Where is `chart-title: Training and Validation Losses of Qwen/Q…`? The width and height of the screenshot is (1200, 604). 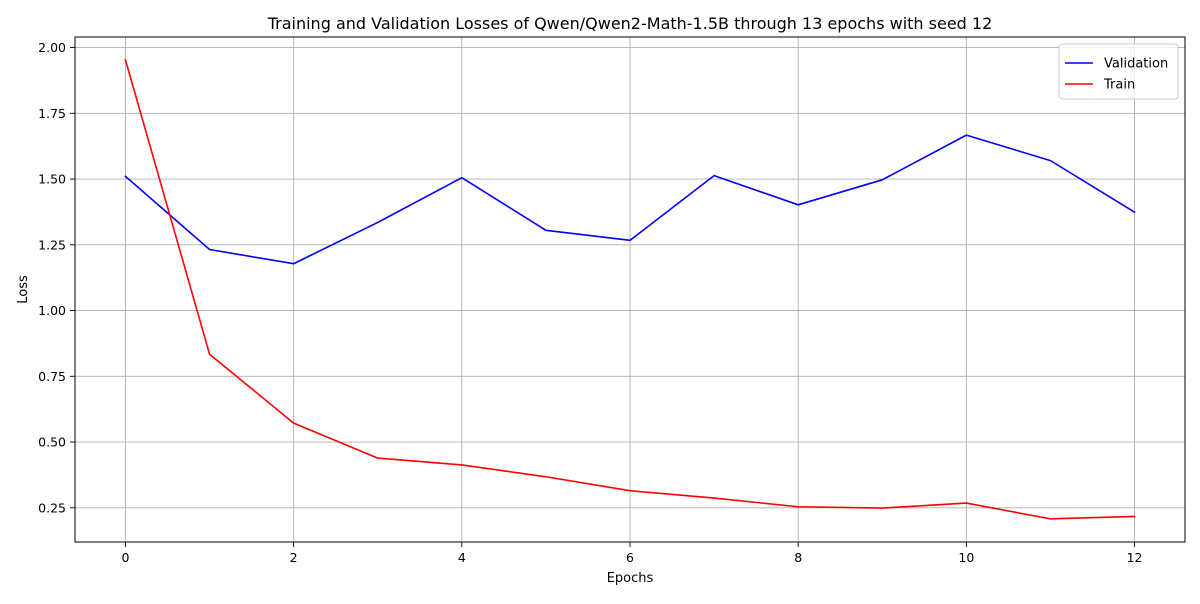
chart-title: Training and Validation Losses of Qwen/Q… is located at coordinates (630, 23).